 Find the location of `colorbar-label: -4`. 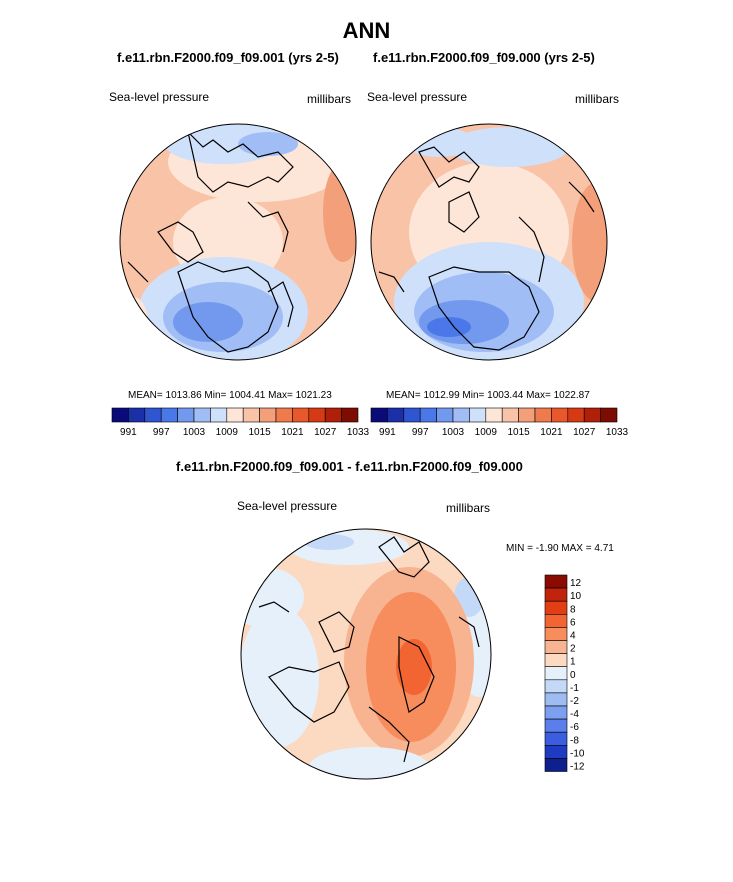

colorbar-label: -4 is located at coordinates (574, 714).